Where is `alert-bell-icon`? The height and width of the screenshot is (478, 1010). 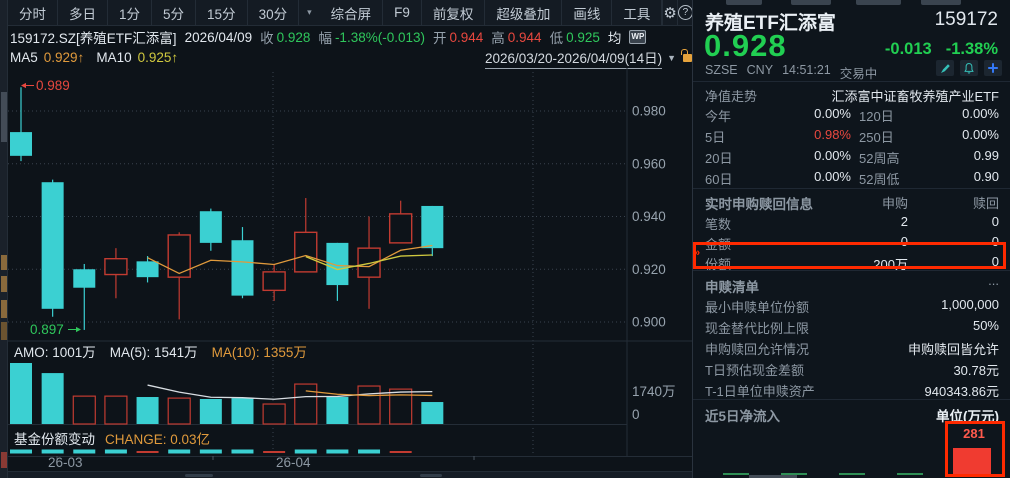
alert-bell-icon is located at coordinates (969, 68).